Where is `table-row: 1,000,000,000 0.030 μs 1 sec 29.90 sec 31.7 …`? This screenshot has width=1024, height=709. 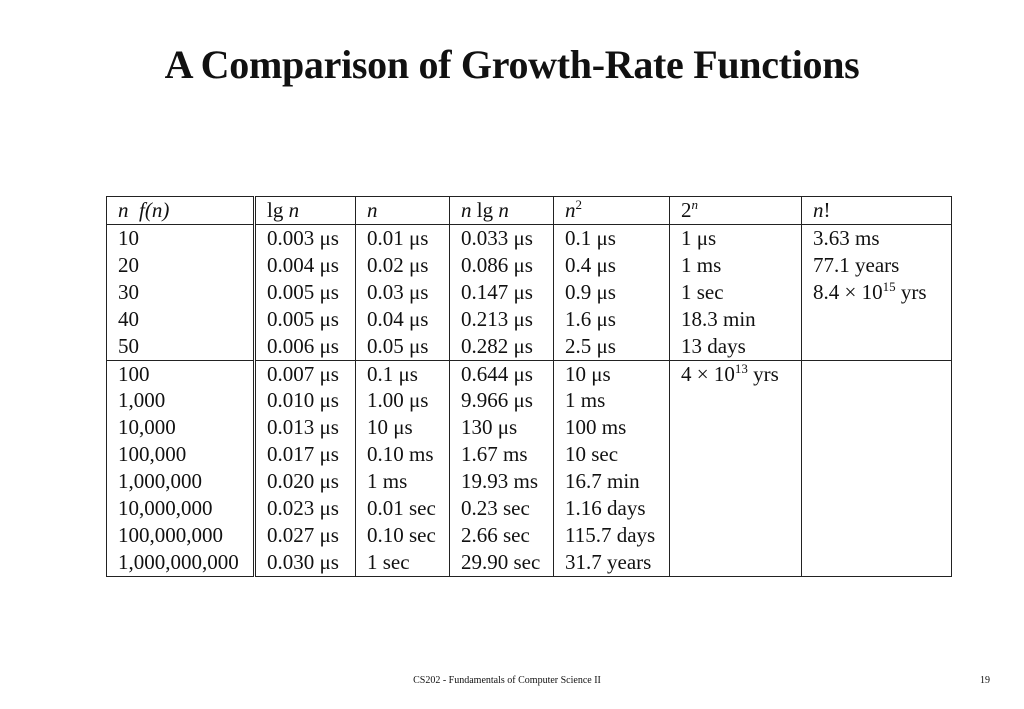
table-row: 1,000,000,000 0.030 μs 1 sec 29.90 sec 31.7 … is located at coordinates (529, 562).